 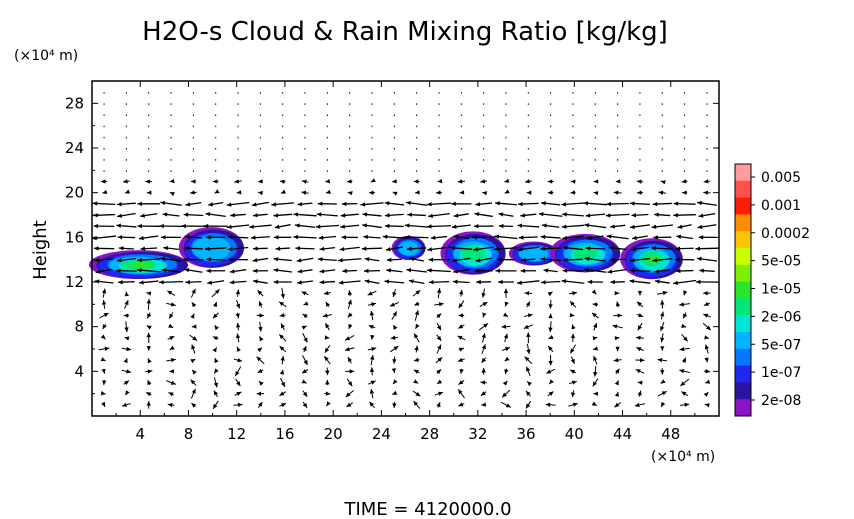 I want to click on colorbar-swatch, so click(x=743, y=391).